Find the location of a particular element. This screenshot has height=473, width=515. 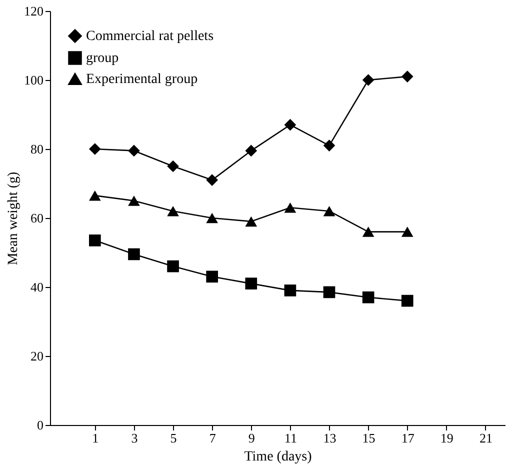

x-axis-title: Time (days) is located at coordinates (278, 457).